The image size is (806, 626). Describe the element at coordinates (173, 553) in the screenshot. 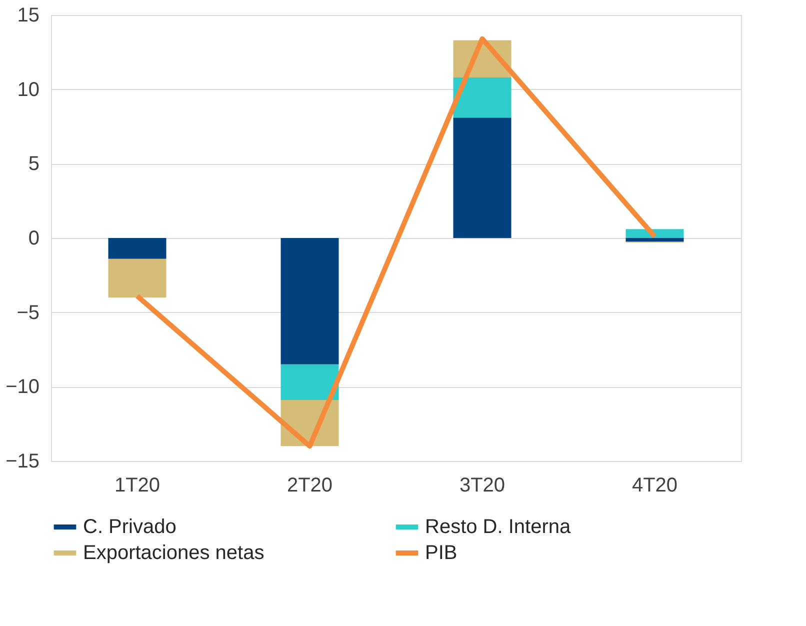

I see `legend-label: Exportaciones netas` at that location.